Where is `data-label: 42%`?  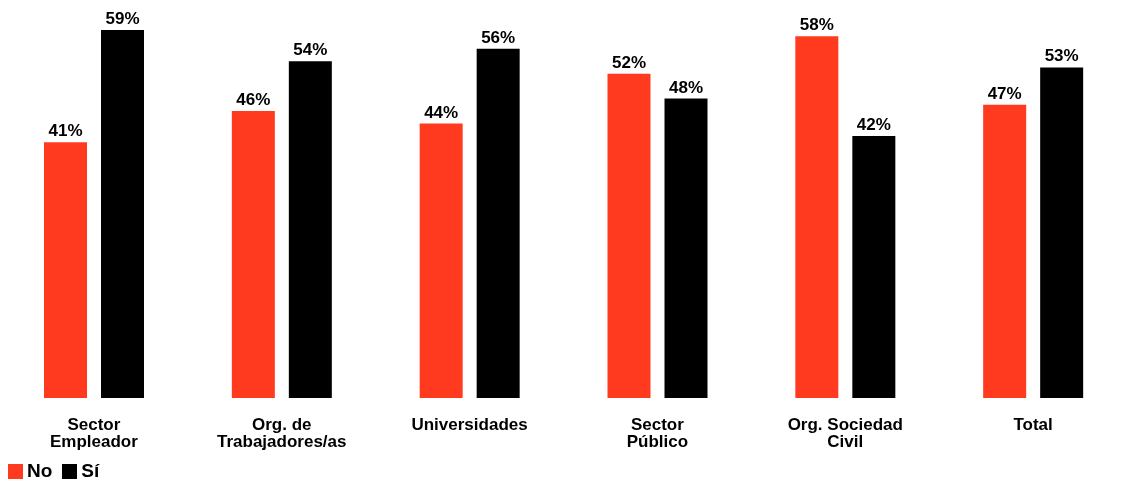
data-label: 42% is located at coordinates (873, 125).